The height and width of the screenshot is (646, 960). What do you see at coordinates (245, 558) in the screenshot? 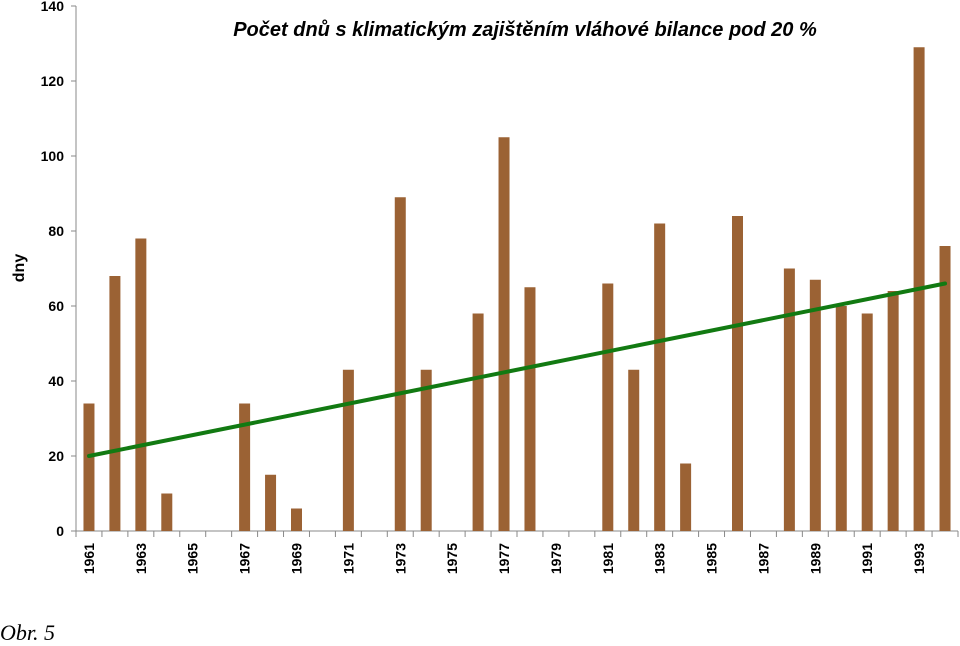
I see `x-tick-label: 1967` at bounding box center [245, 558].